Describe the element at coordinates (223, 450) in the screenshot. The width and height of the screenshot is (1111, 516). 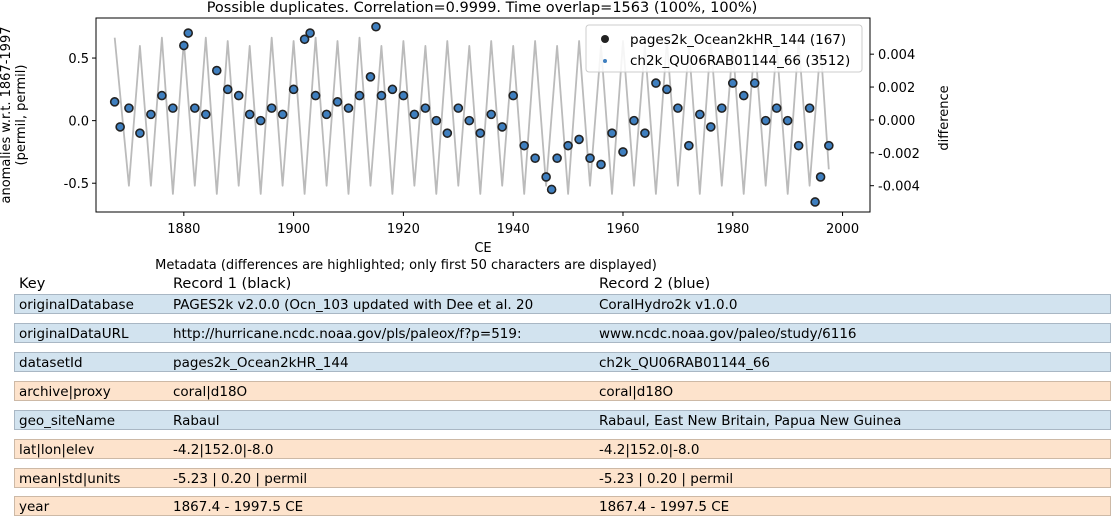
I see `row-record1-value: -4.2|152.0|-8.0` at that location.